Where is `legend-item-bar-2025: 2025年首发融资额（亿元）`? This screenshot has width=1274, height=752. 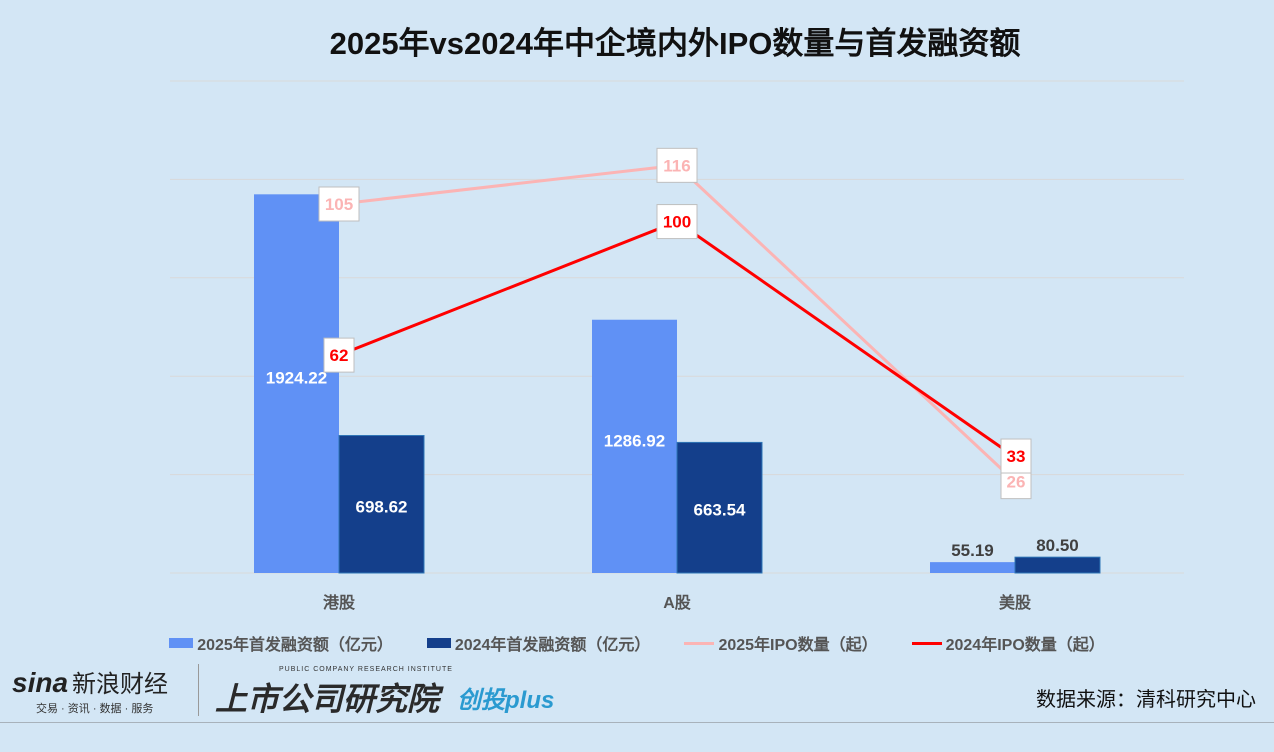
legend-item-bar-2025: 2025年首发融资额（亿元） is located at coordinates (281, 643).